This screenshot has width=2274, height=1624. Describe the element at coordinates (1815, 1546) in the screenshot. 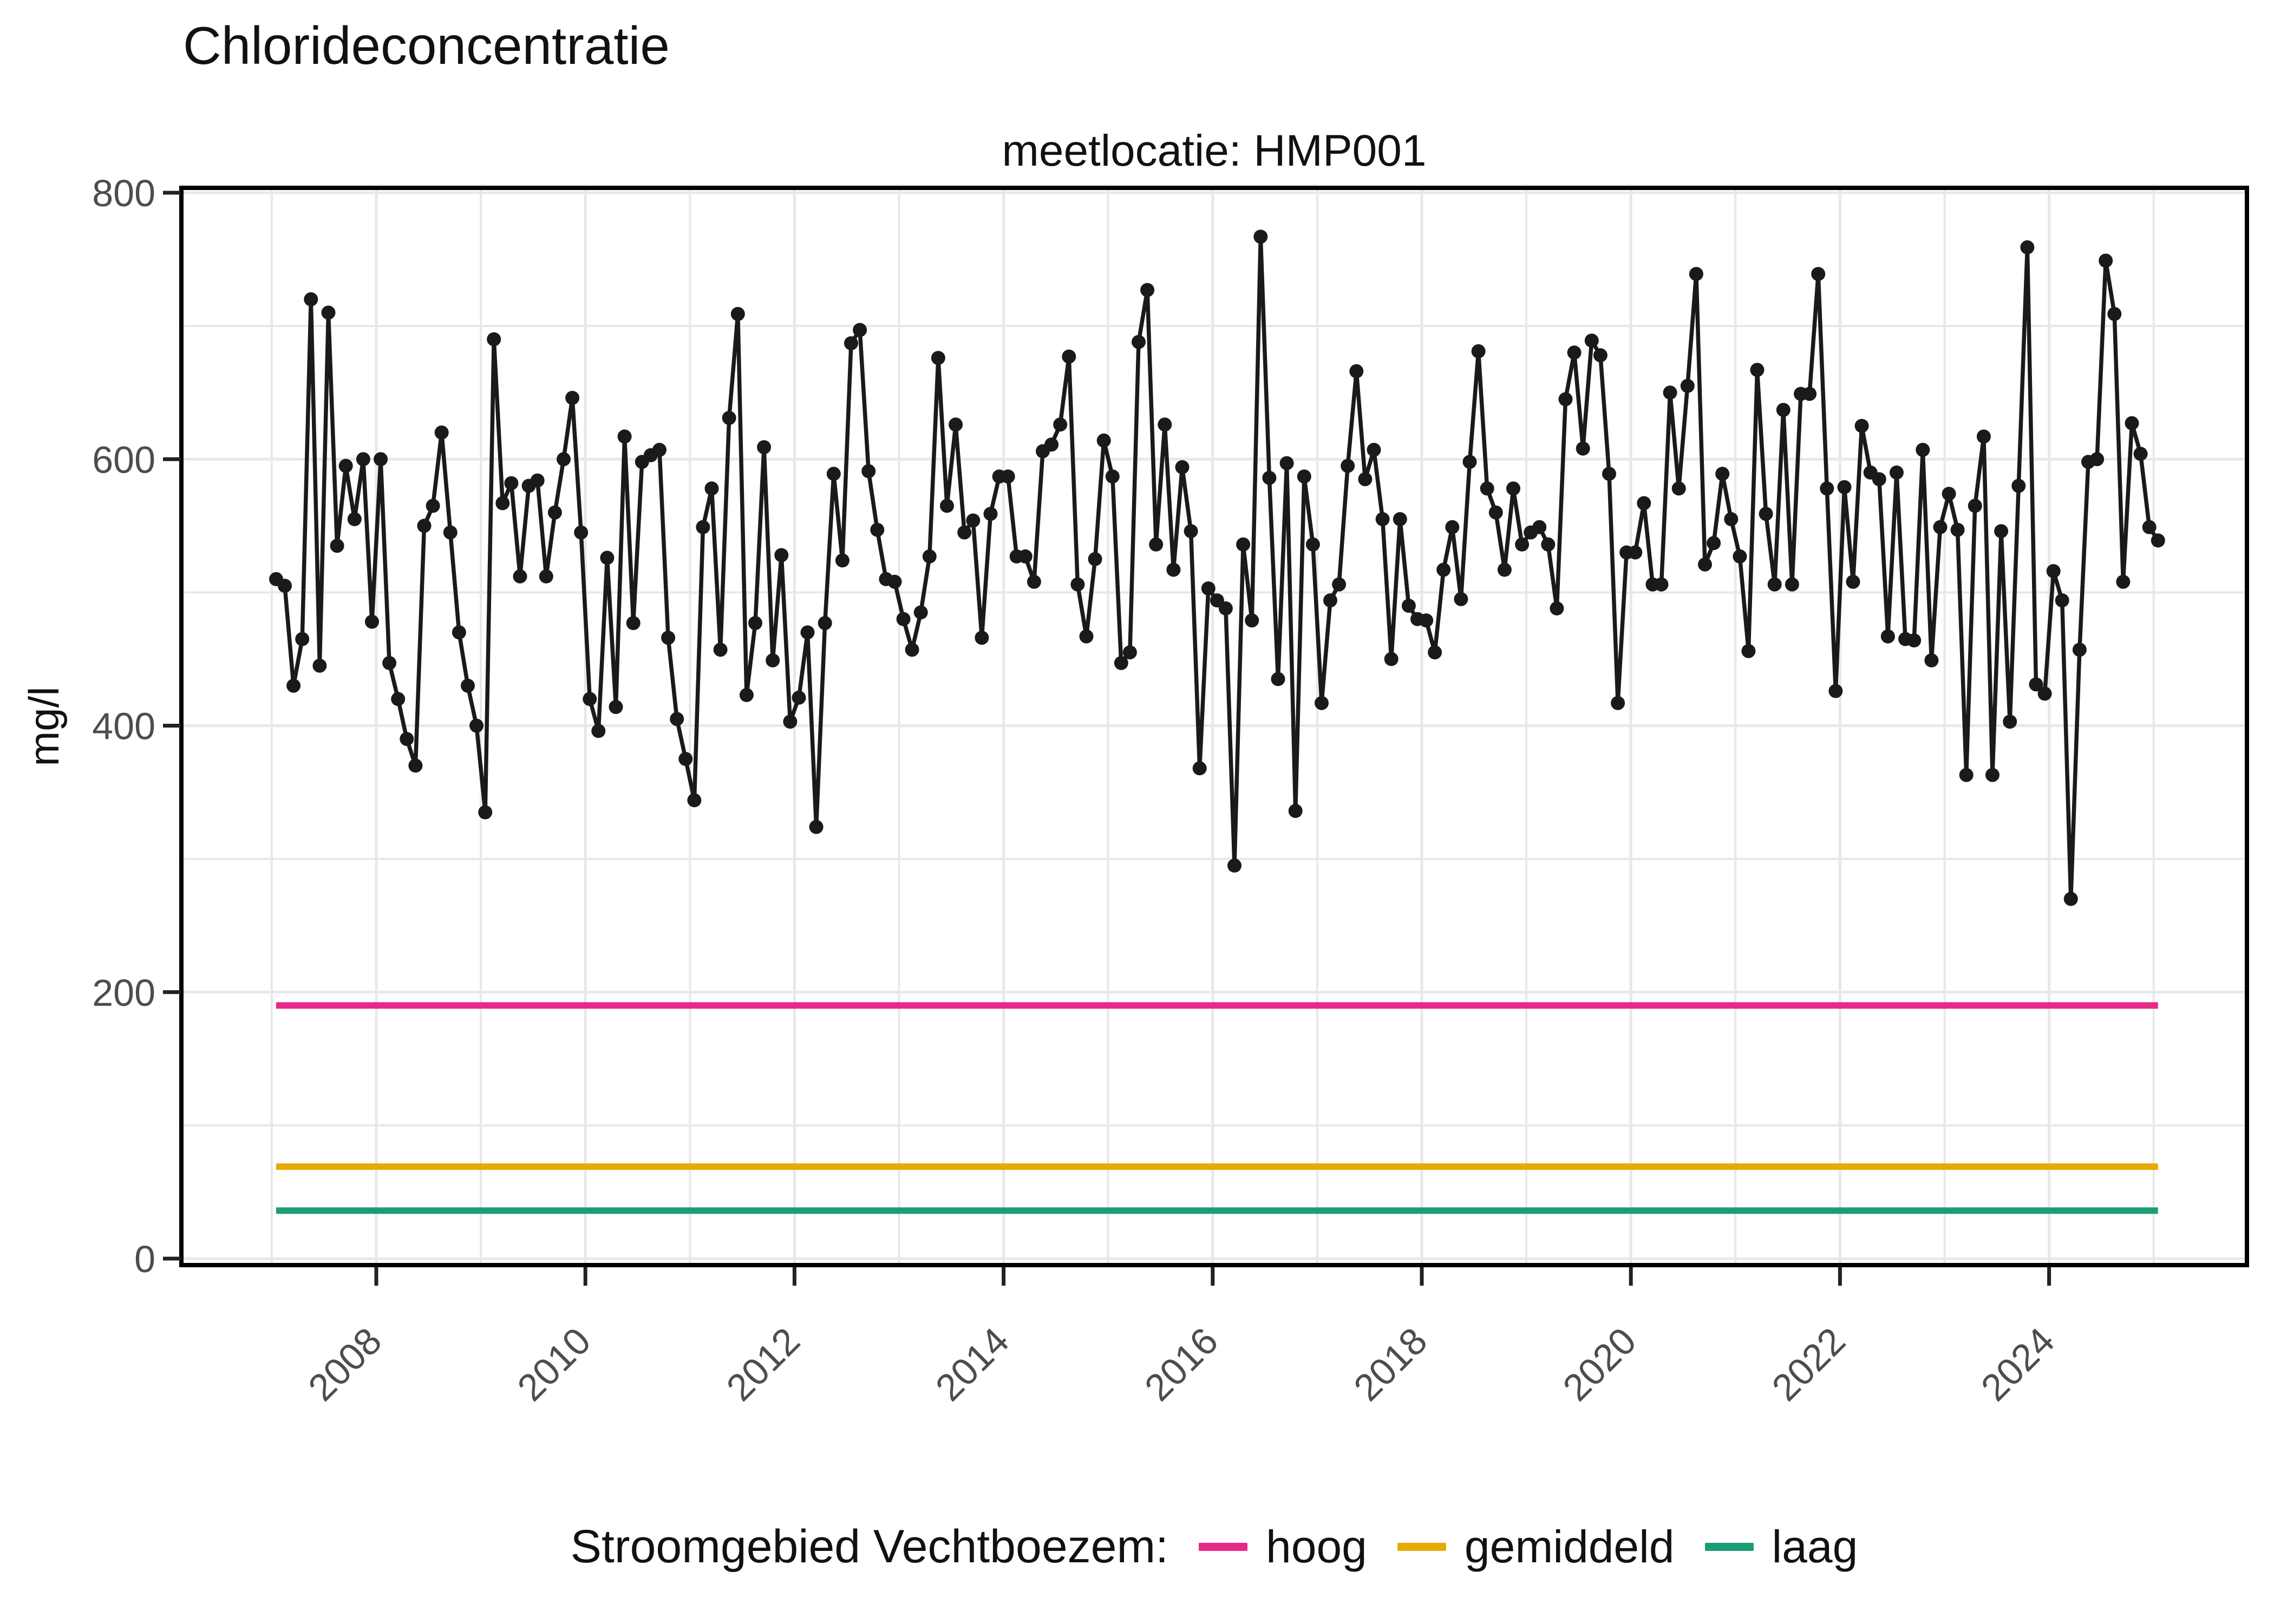

I see `legend-label-laag: laag` at that location.